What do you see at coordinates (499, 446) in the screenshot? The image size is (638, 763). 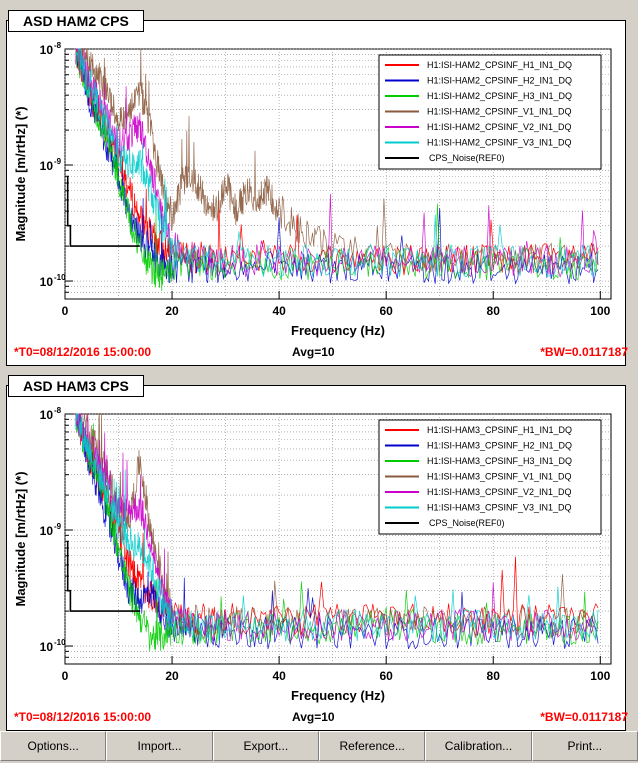 I see `legend-label: H1:ISI-HAM3_CPSINF_H2_IN1_DQ` at bounding box center [499, 446].